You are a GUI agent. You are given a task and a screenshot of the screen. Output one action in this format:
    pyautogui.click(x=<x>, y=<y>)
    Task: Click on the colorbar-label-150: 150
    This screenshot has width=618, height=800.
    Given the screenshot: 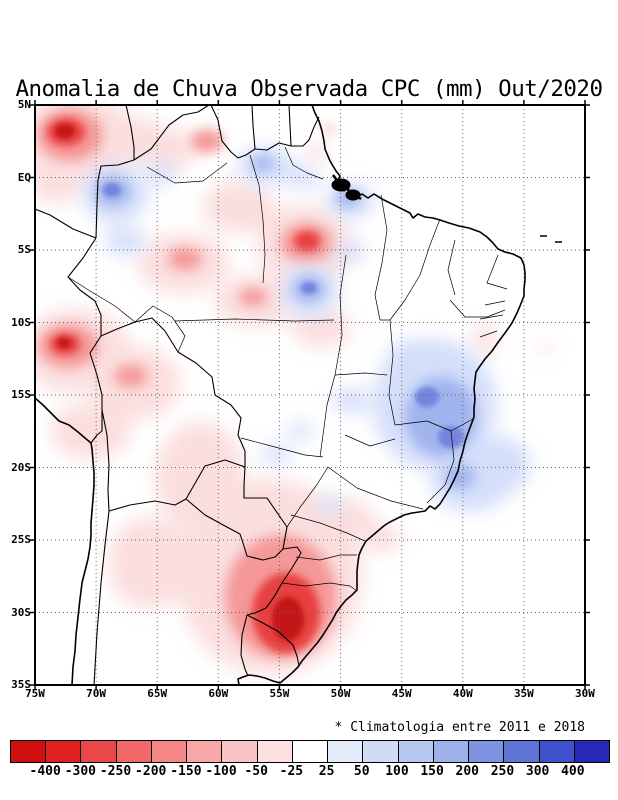 What is the action you would take?
    pyautogui.click(x=432, y=771)
    